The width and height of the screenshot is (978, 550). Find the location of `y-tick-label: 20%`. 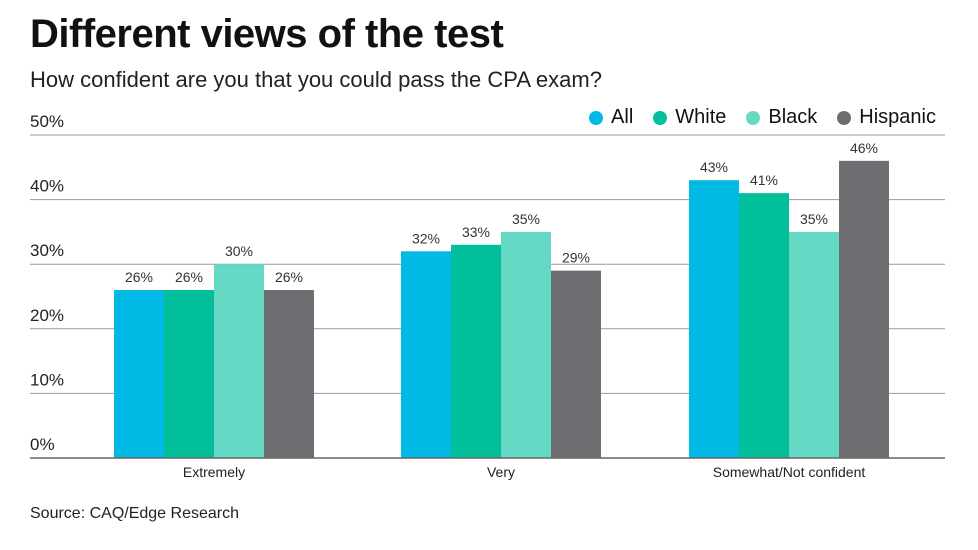

y-tick-label: 20% is located at coordinates (47, 315).